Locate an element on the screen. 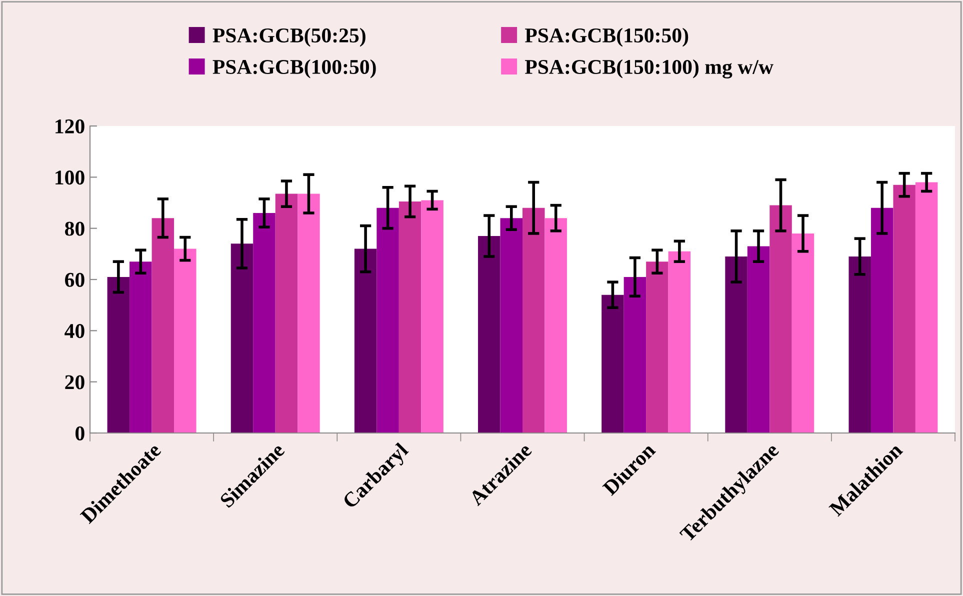  legend-label: PSA:GCB(150:50) is located at coordinates (606, 37).